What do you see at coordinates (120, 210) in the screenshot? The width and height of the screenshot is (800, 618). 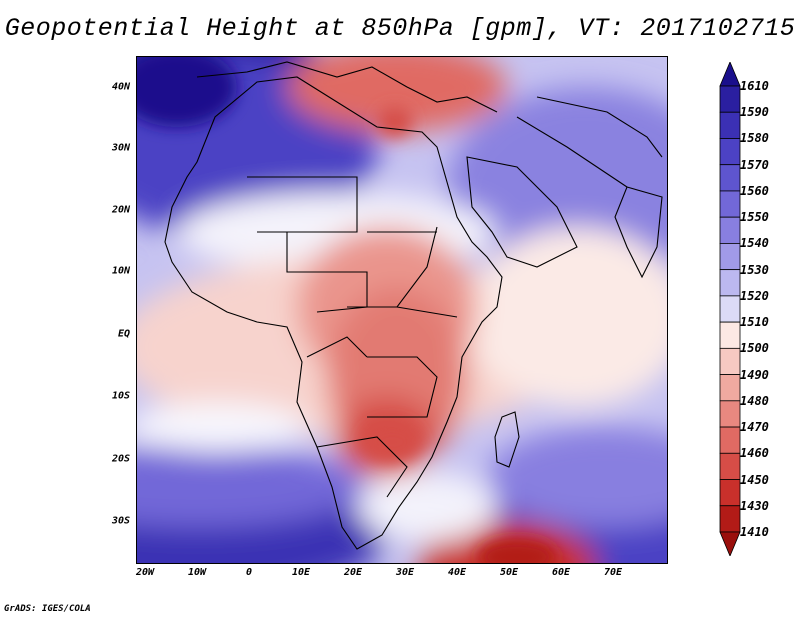 I see `y-axis-label: 20N` at bounding box center [120, 210].